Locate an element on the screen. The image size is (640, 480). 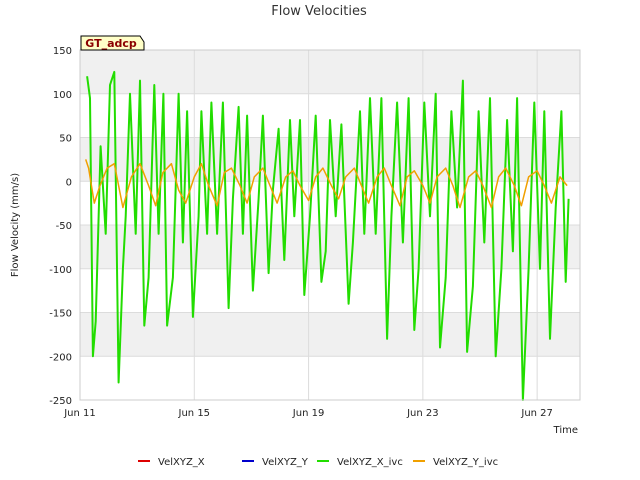
chart-title: Flow Velocities is located at coordinates (319, 11).